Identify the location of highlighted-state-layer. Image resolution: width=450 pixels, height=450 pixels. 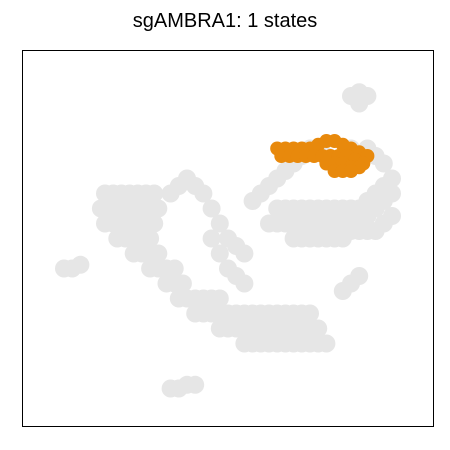
(322, 156).